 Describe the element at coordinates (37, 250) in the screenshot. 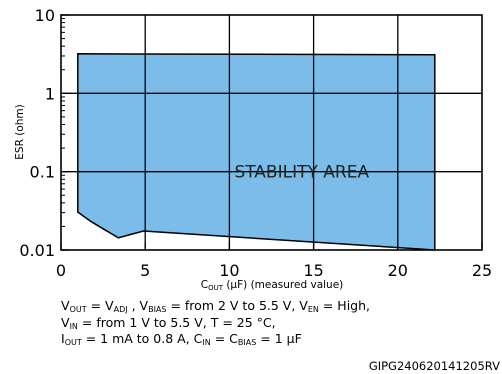

I see `y-tick-label: 0.01` at that location.